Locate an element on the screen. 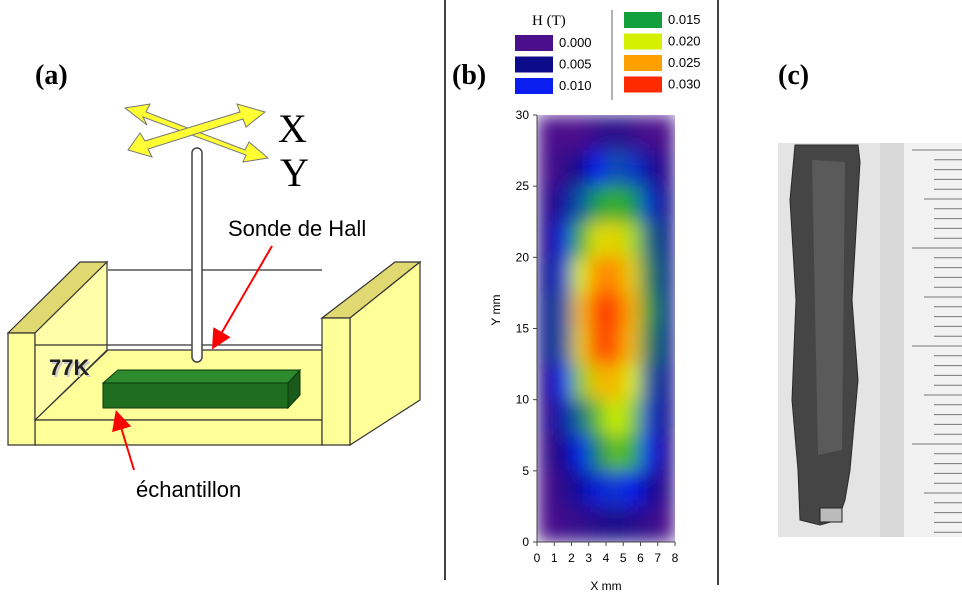 Image resolution: width=962 pixels, height=596 pixels. x-tick-label: 5 is located at coordinates (623, 558).